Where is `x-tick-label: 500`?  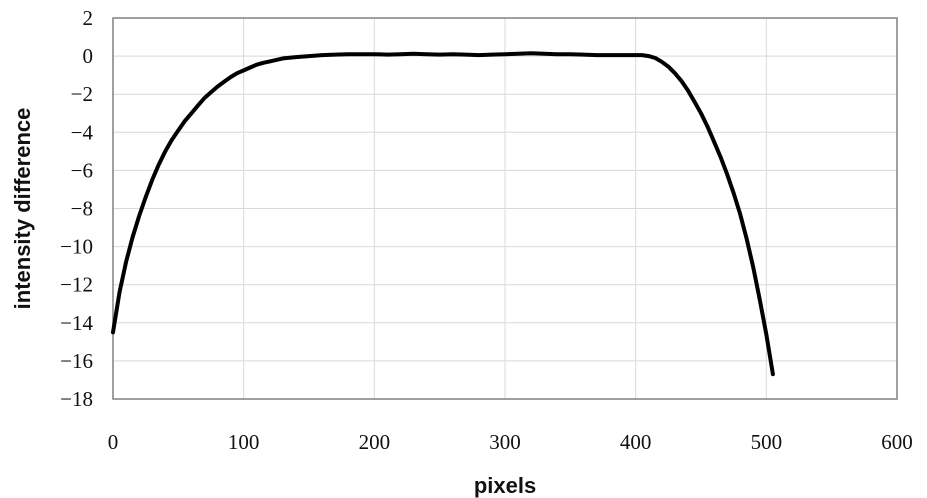
x-tick-label: 500 is located at coordinates (767, 442).